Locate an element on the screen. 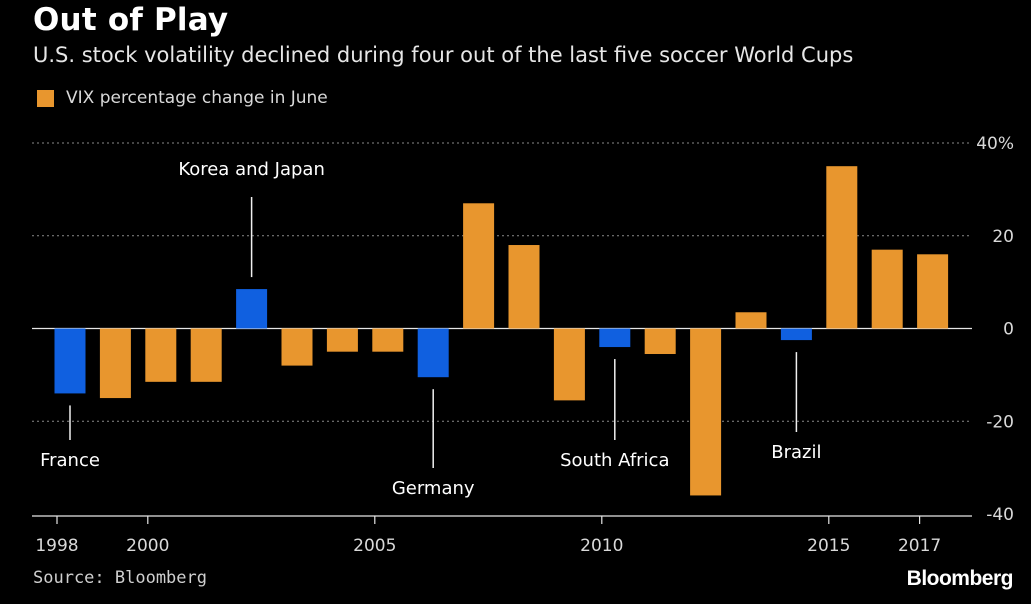 Image resolution: width=1031 pixels, height=604 pixels. x-tick-label: 2017 is located at coordinates (919, 546).